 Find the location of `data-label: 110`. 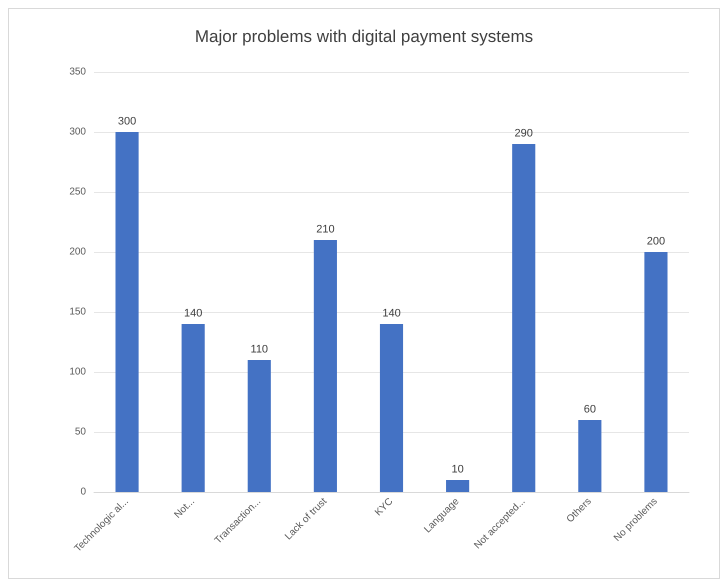

data-label: 110 is located at coordinates (259, 350).